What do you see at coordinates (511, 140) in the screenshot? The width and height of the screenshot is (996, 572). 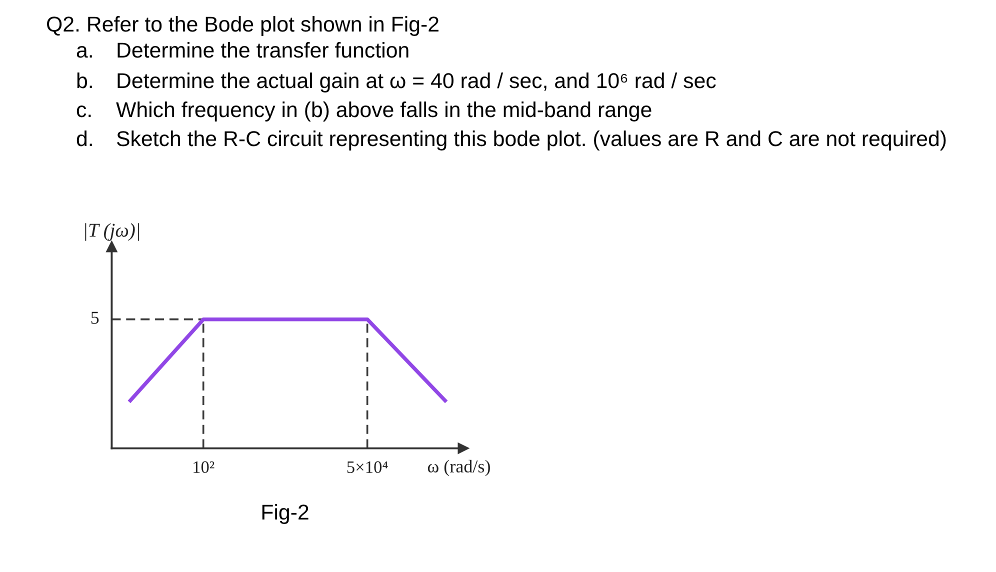 I see `text: d. Sketch the R-C circuit representing this bode plot. (values are R and C are not required)` at bounding box center [511, 140].